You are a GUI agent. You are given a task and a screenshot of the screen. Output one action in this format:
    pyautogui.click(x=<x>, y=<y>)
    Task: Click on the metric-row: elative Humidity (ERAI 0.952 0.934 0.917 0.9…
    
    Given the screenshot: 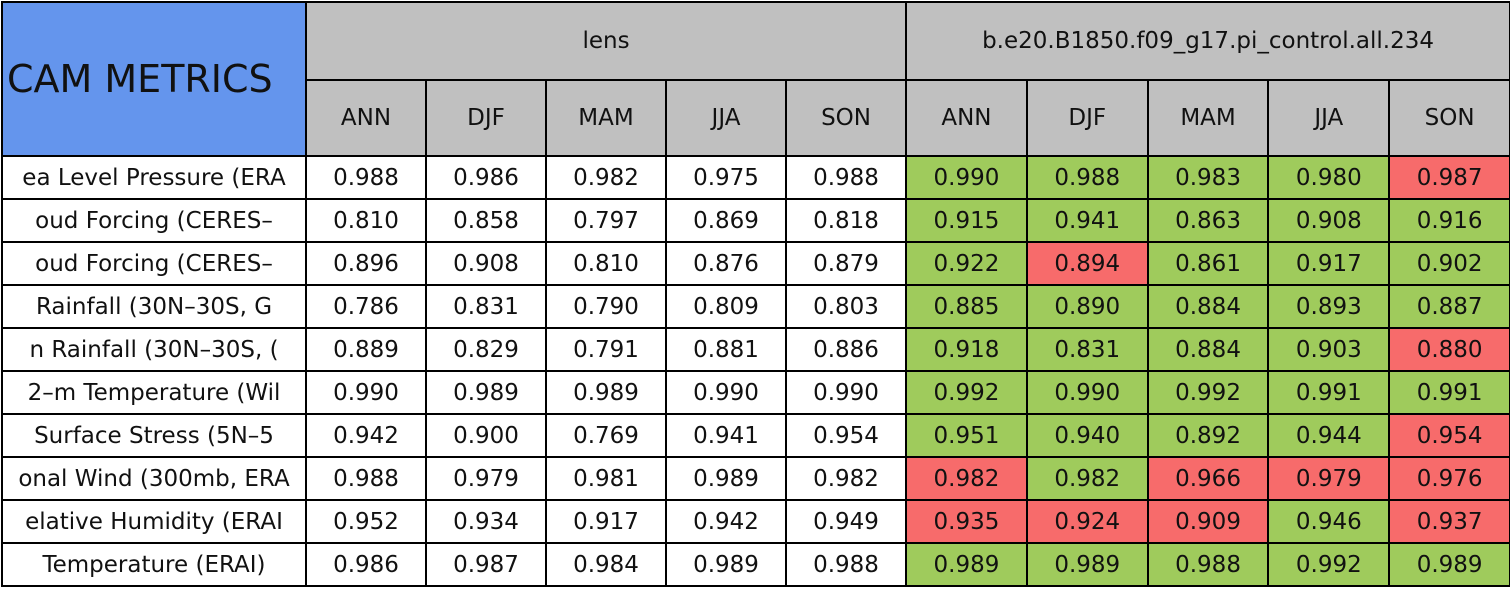 What is the action you would take?
    pyautogui.click(x=755, y=521)
    